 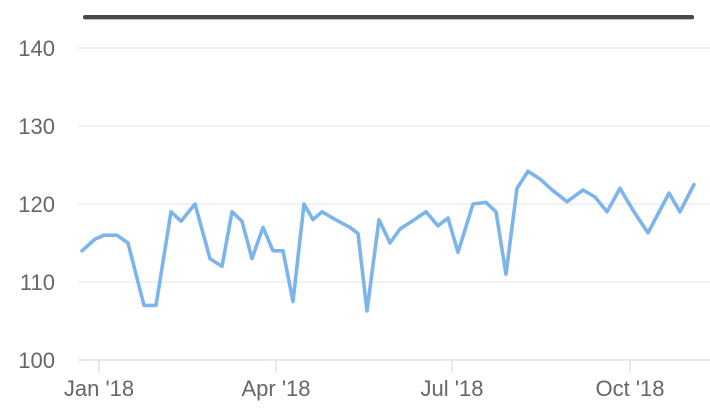 I want to click on x-axis-label: Apr '18, so click(x=275, y=388).